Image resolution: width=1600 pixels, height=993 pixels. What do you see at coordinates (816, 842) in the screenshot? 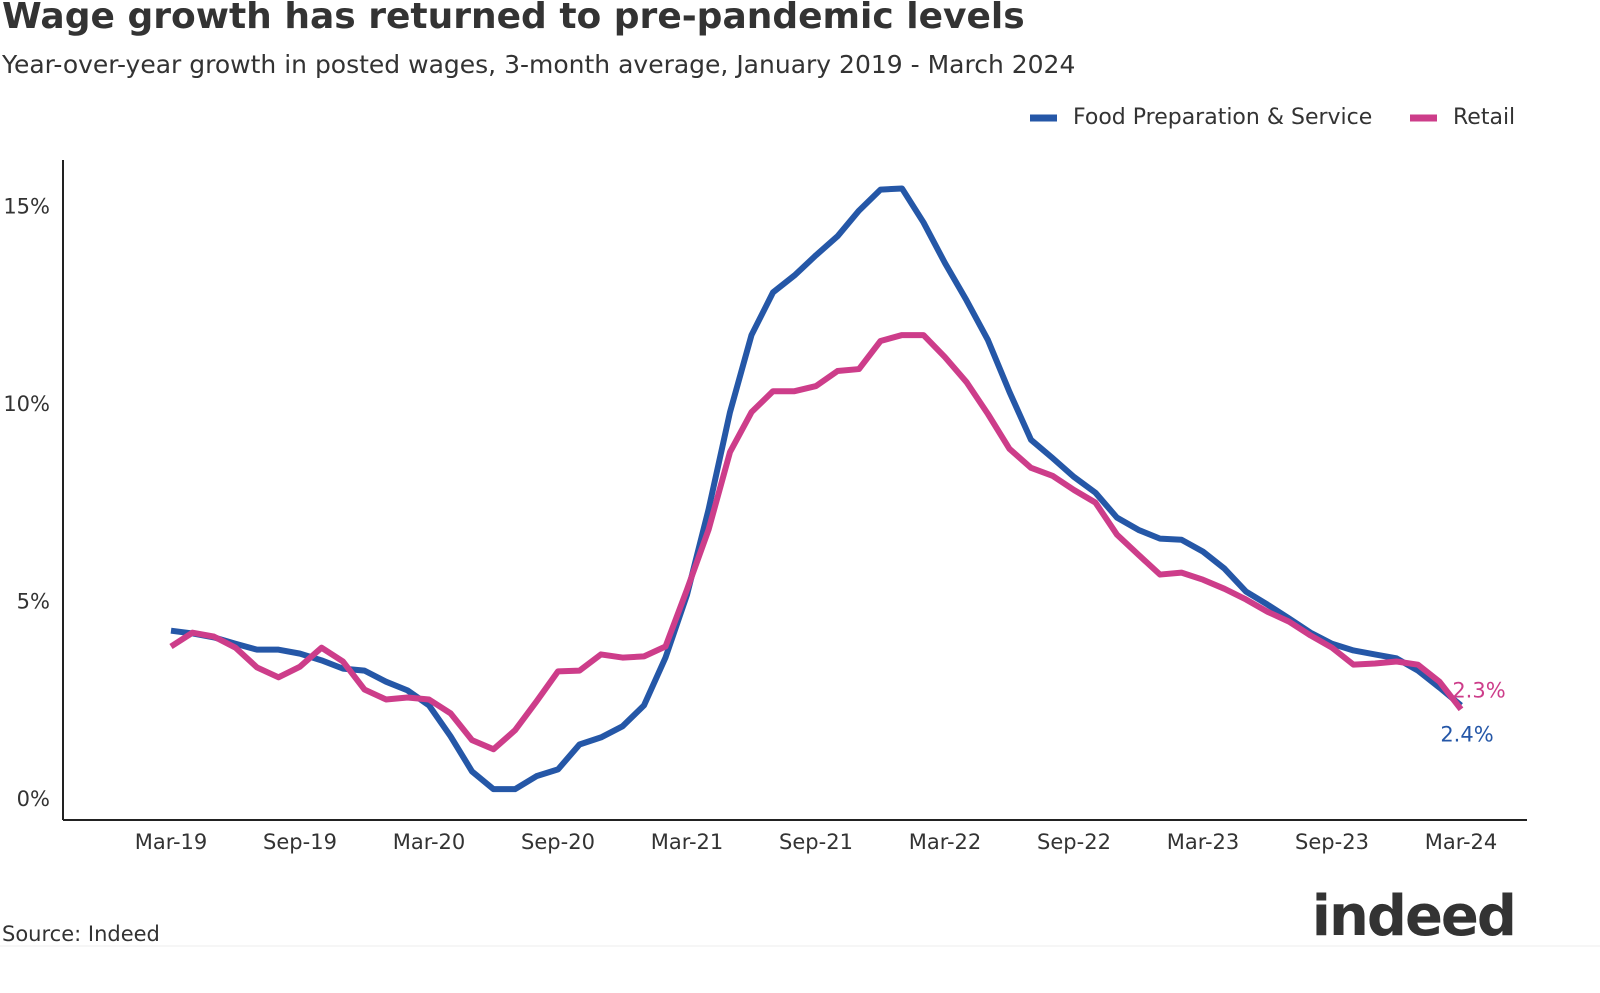
I see `x-tick-label: Sep-21` at bounding box center [816, 842].